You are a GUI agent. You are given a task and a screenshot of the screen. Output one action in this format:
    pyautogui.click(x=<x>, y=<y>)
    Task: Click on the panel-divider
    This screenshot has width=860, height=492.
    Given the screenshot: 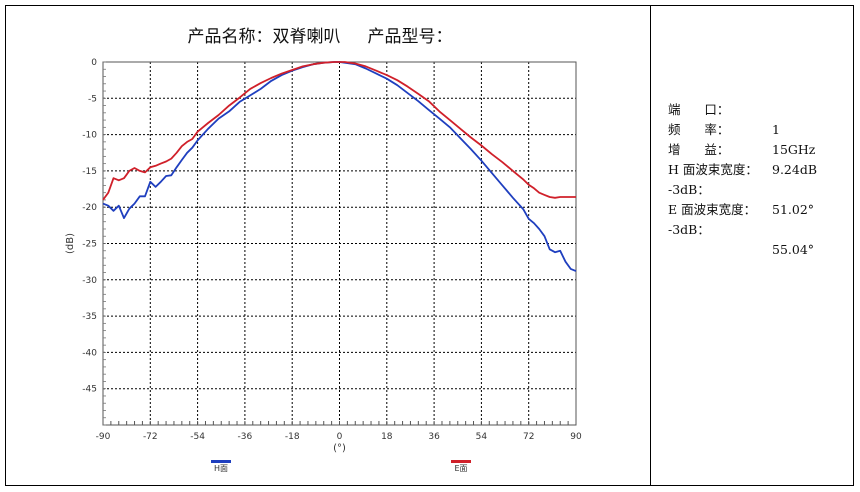 What is the action you would take?
    pyautogui.click(x=650, y=245)
    